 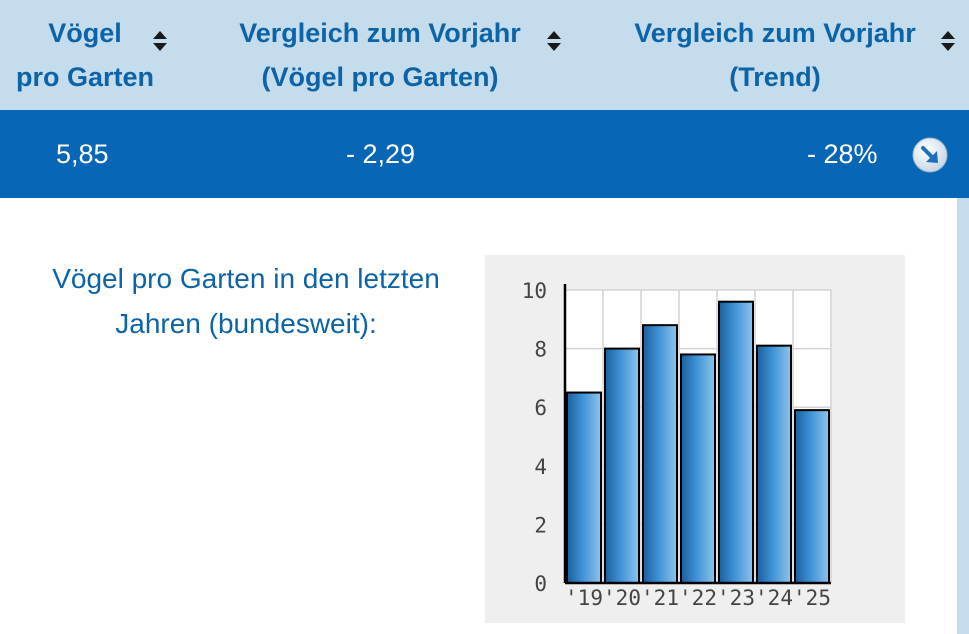 I want to click on x-tick-label: '22, so click(x=698, y=598).